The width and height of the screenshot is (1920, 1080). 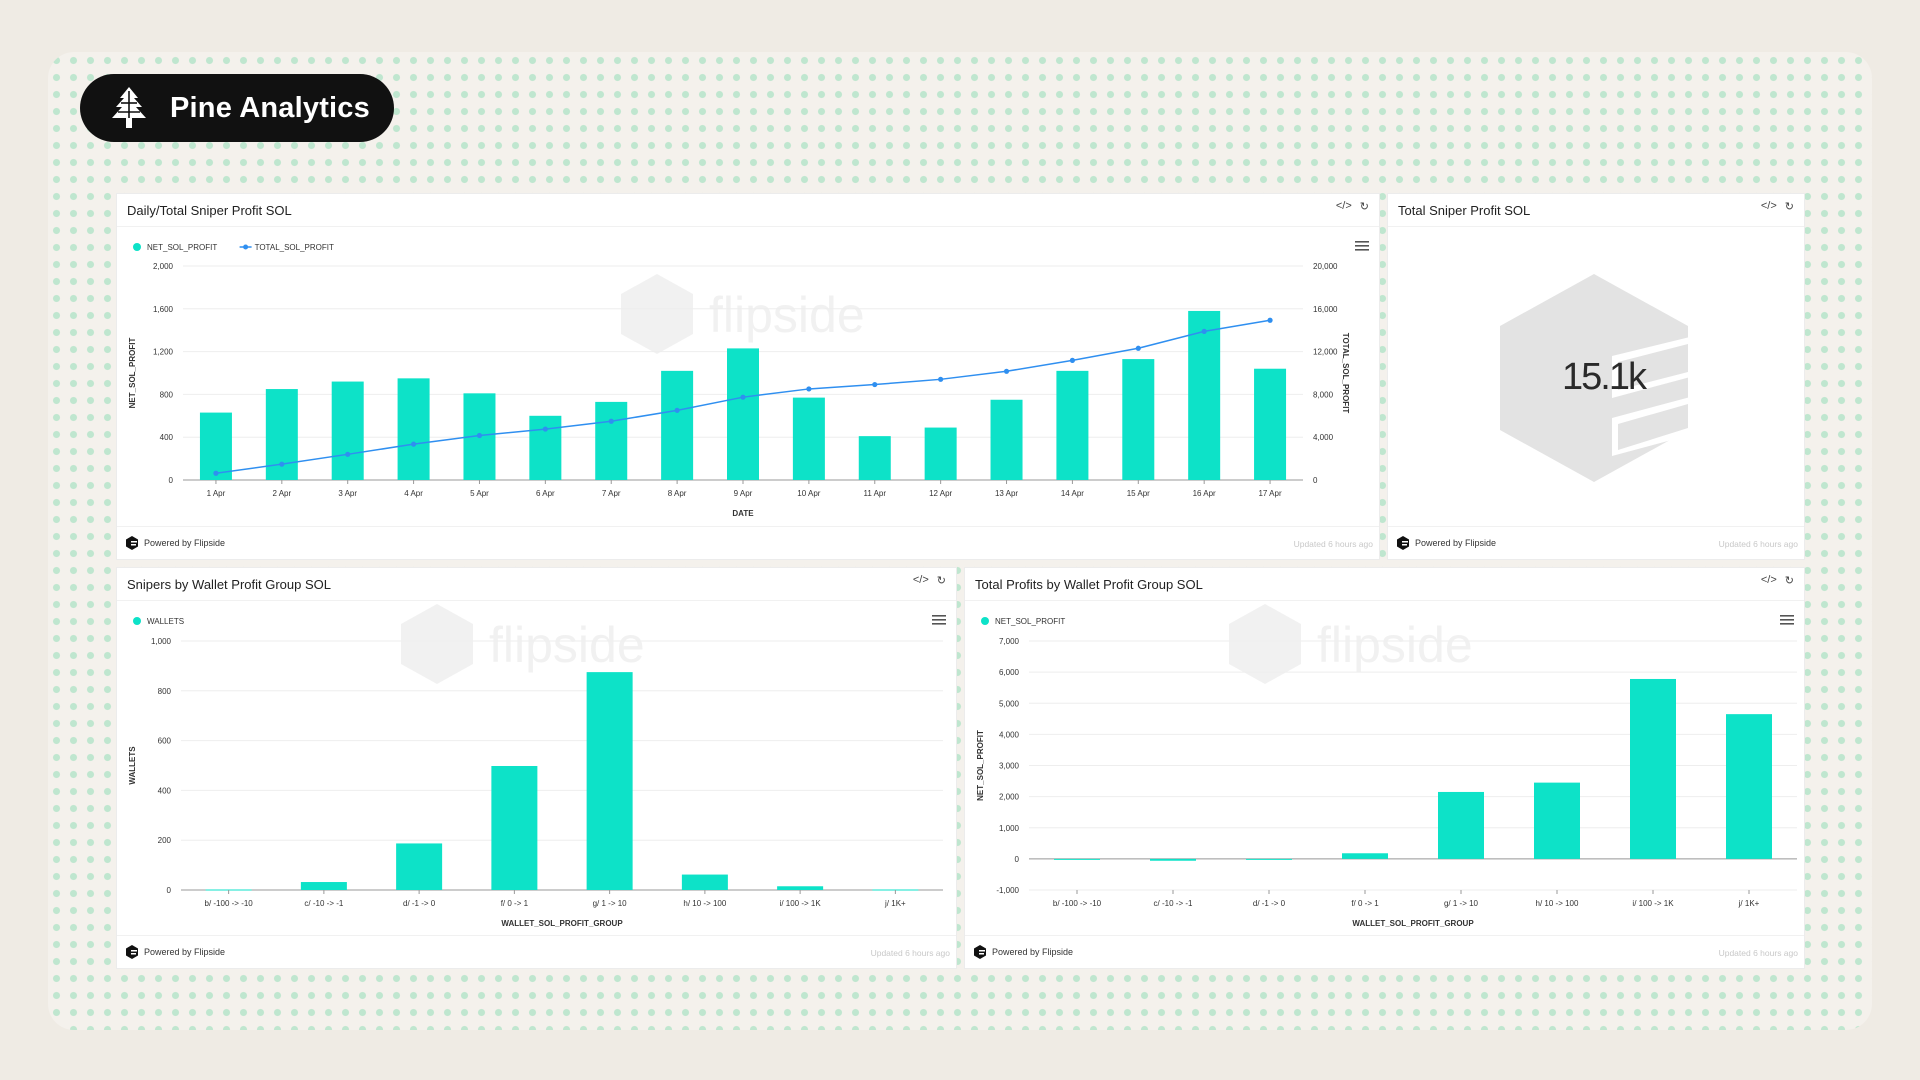 I want to click on y-tick-label: 1,000, so click(x=161, y=641).